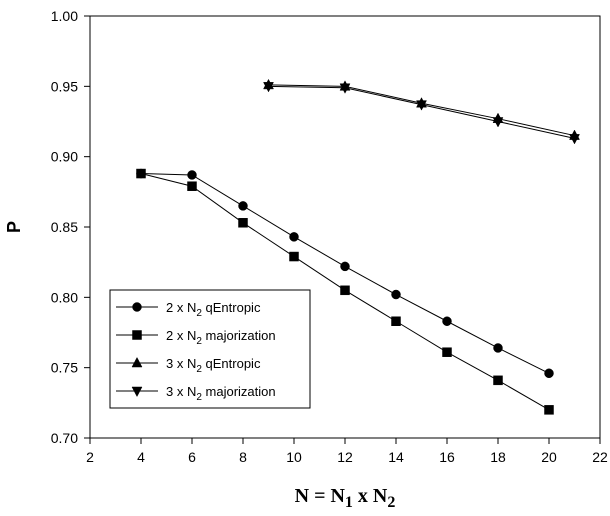 The height and width of the screenshot is (516, 610). What do you see at coordinates (213, 309) in the screenshot?
I see `legend-label: 2 x N2 qEntropic` at bounding box center [213, 309].